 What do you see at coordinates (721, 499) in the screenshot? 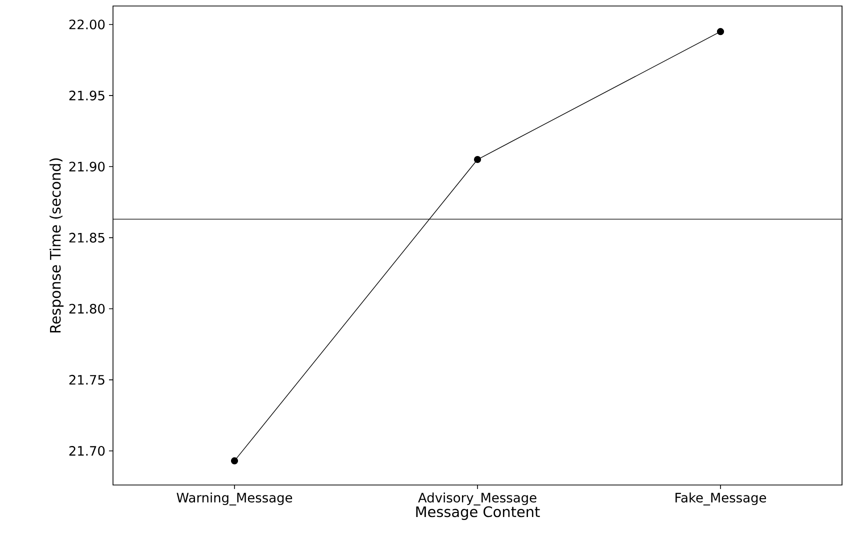
I see `x-tick-label: Fake_Message` at bounding box center [721, 499].